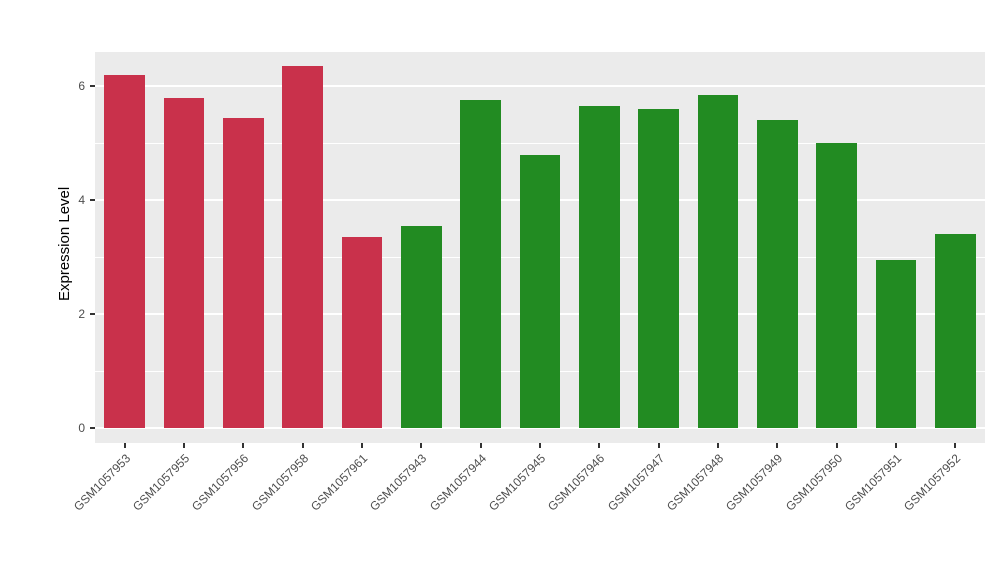 The width and height of the screenshot is (1000, 580). Describe the element at coordinates (517, 482) in the screenshot. I see `x-tick-label: GSM1057945` at that location.